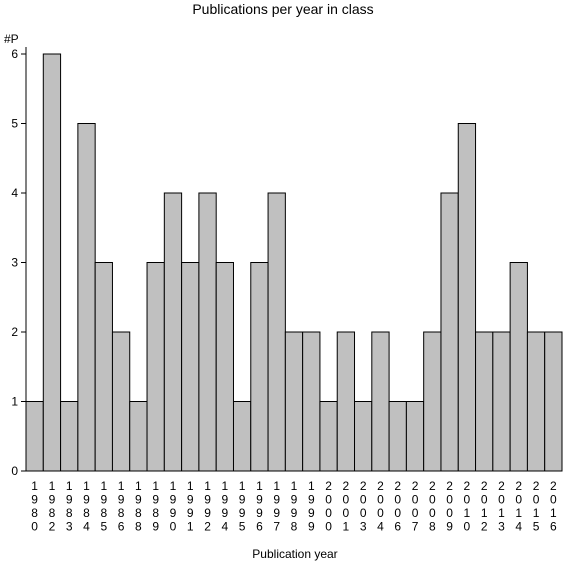 The height and width of the screenshot is (567, 567). What do you see at coordinates (282, 9) in the screenshot?
I see `chart-title: Publications per year in class` at bounding box center [282, 9].